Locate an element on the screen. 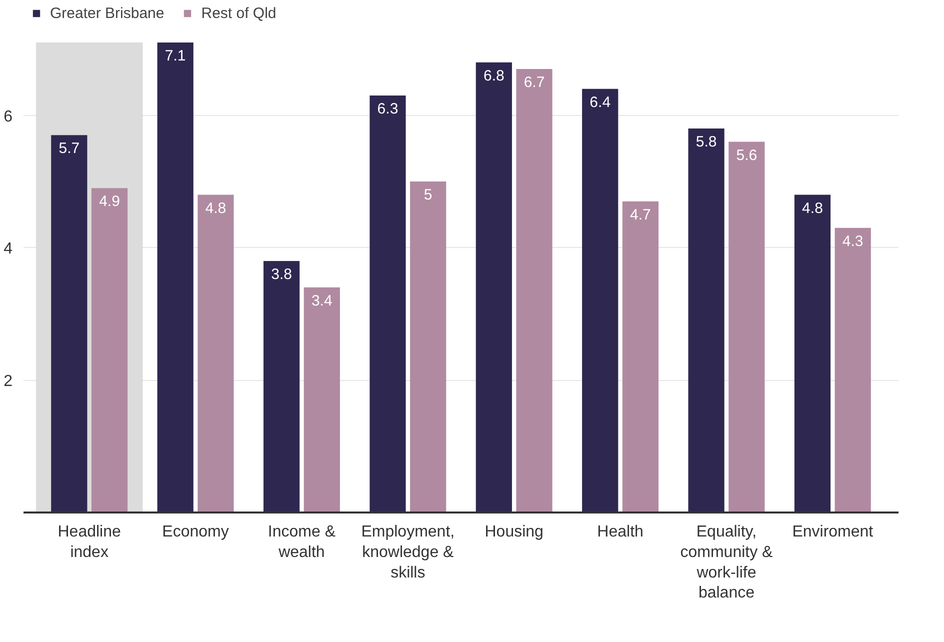  data-label: 7.1 is located at coordinates (175, 56).